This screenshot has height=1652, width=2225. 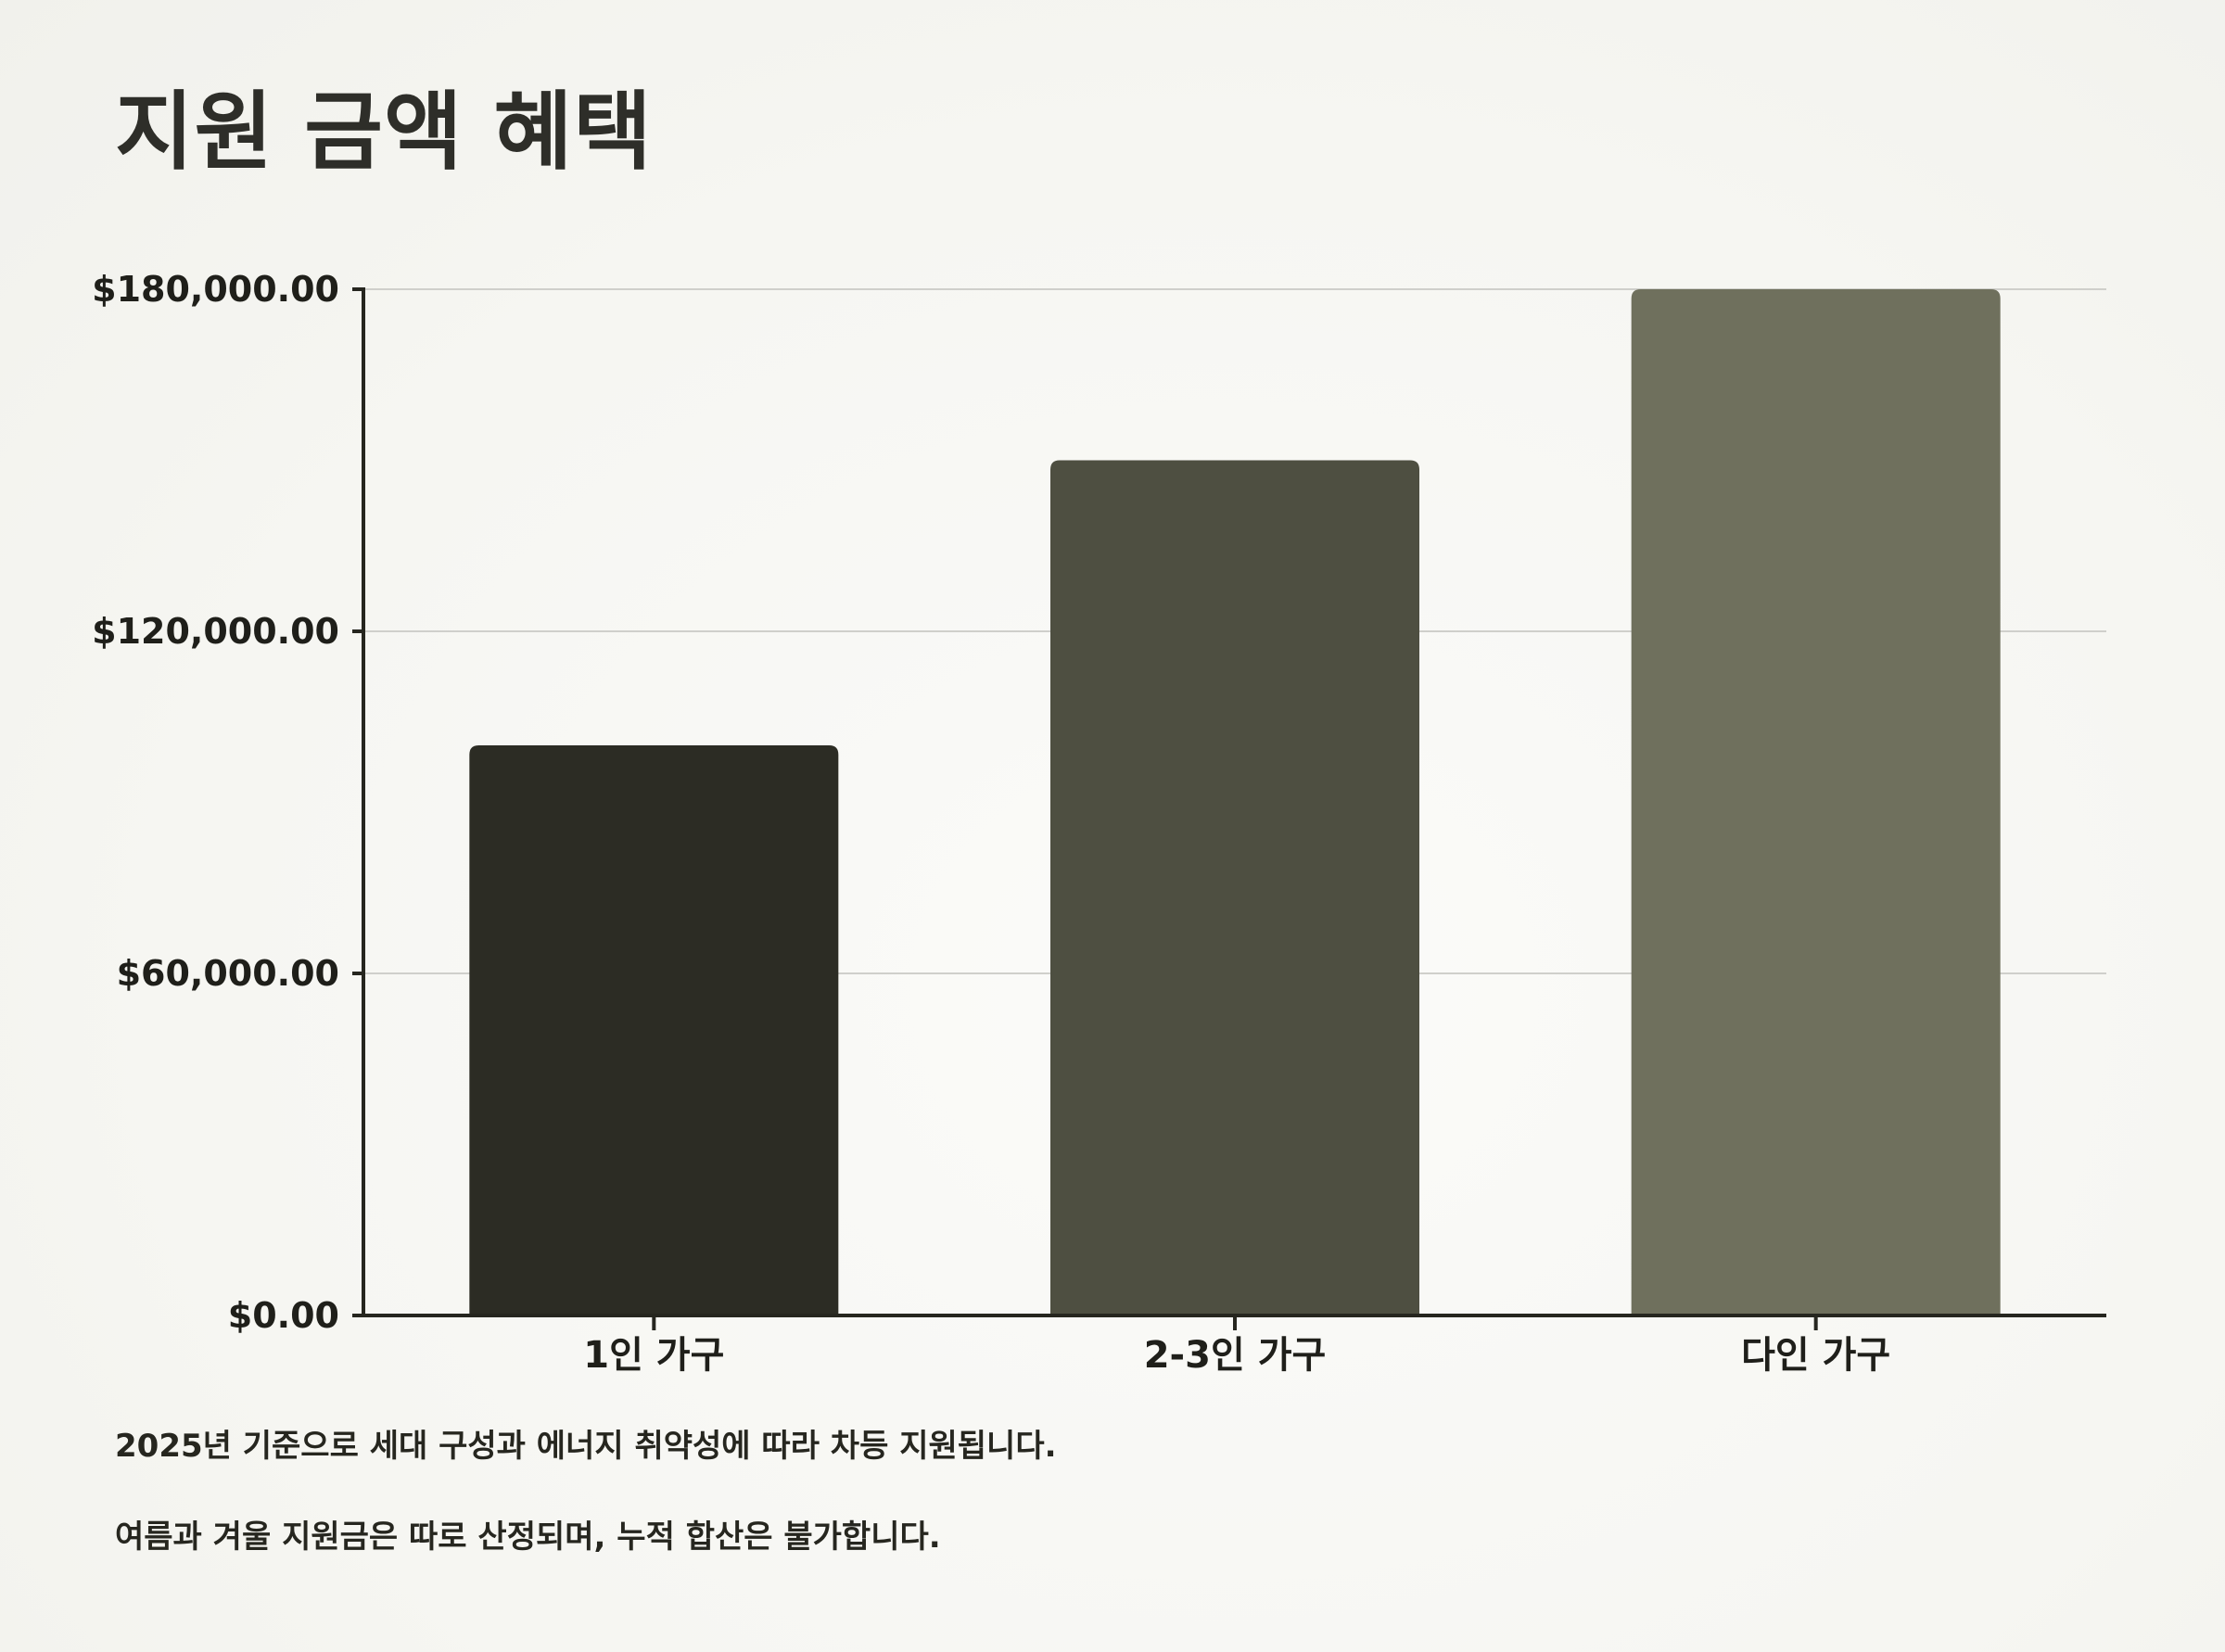 What do you see at coordinates (1815, 1355) in the screenshot?
I see `x-tick-label: 다인 가구` at bounding box center [1815, 1355].